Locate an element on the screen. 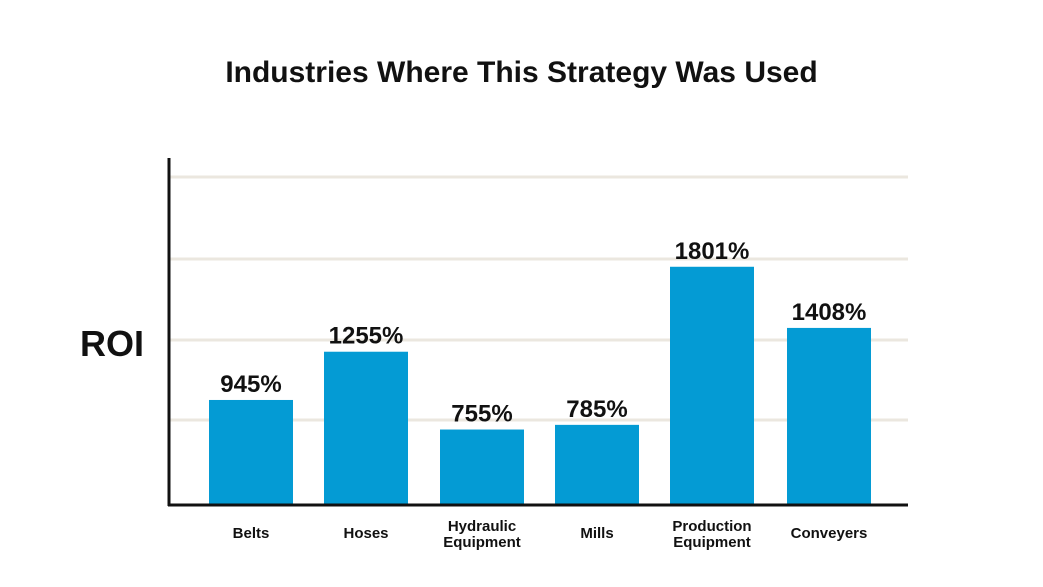 This screenshot has height=587, width=1043. x-tick-label: Mills is located at coordinates (596, 533).